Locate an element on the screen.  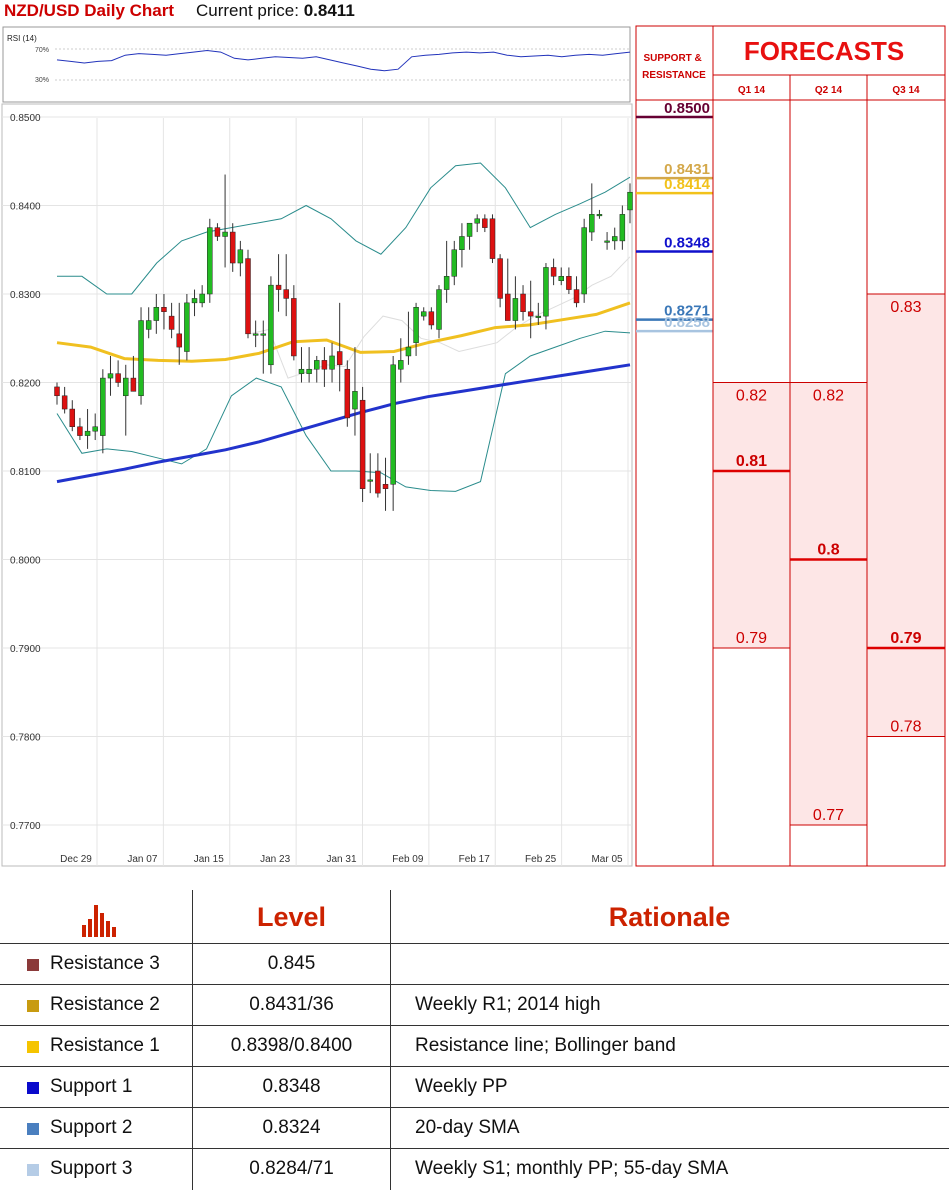
x-tick-label: Mar 05 is located at coordinates (607, 859).